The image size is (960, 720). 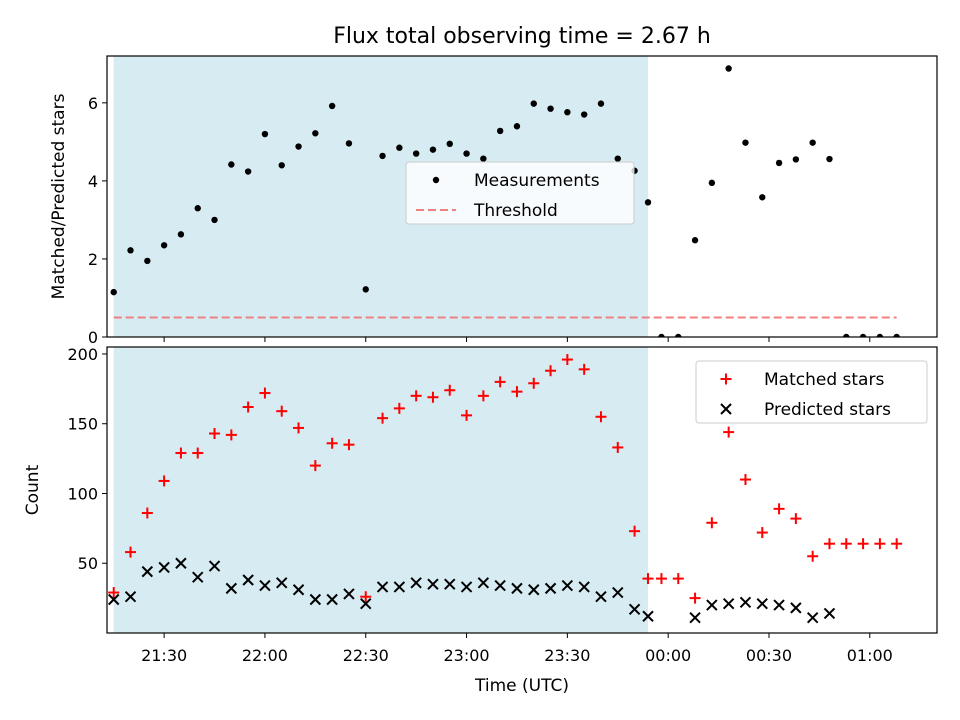 What do you see at coordinates (82, 424) in the screenshot?
I see `y-tick-label: 150` at bounding box center [82, 424].